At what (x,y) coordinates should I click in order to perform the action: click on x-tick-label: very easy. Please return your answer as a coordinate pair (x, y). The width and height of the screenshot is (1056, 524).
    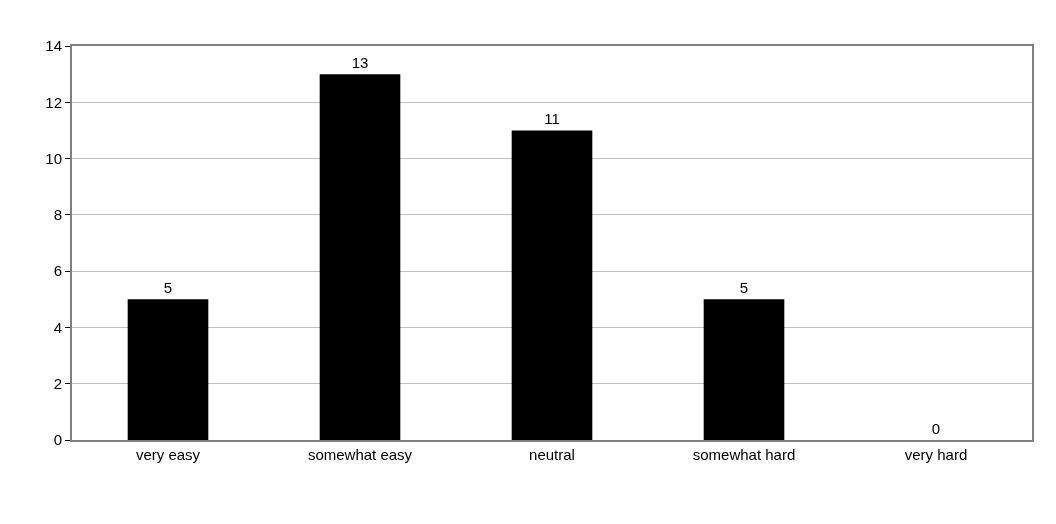
    Looking at the image, I should click on (168, 454).